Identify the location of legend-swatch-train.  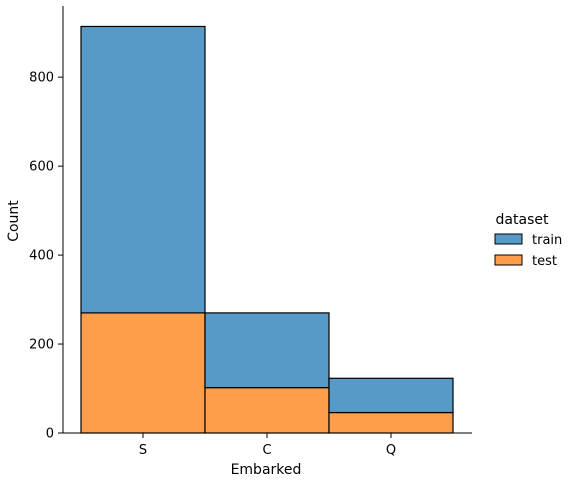
(508, 239).